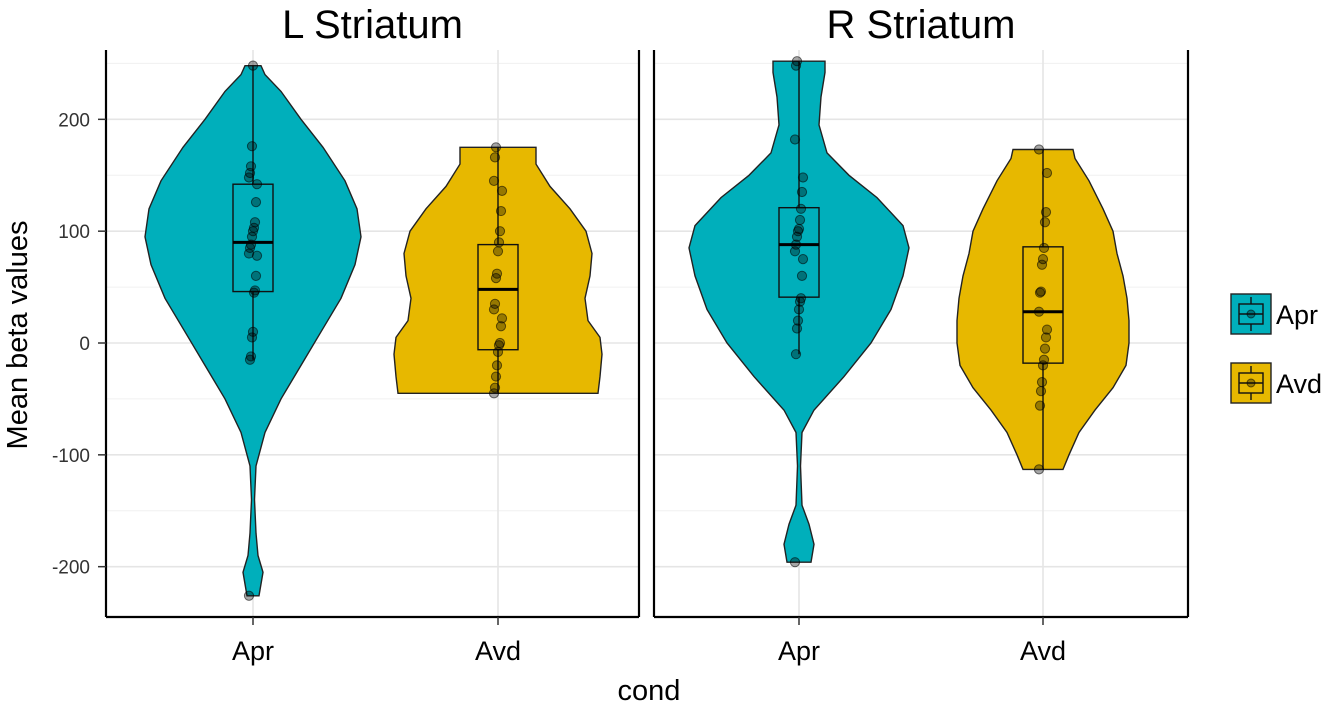 This screenshot has height=706, width=1332. I want to click on panel-title: L Striatum, so click(372, 25).